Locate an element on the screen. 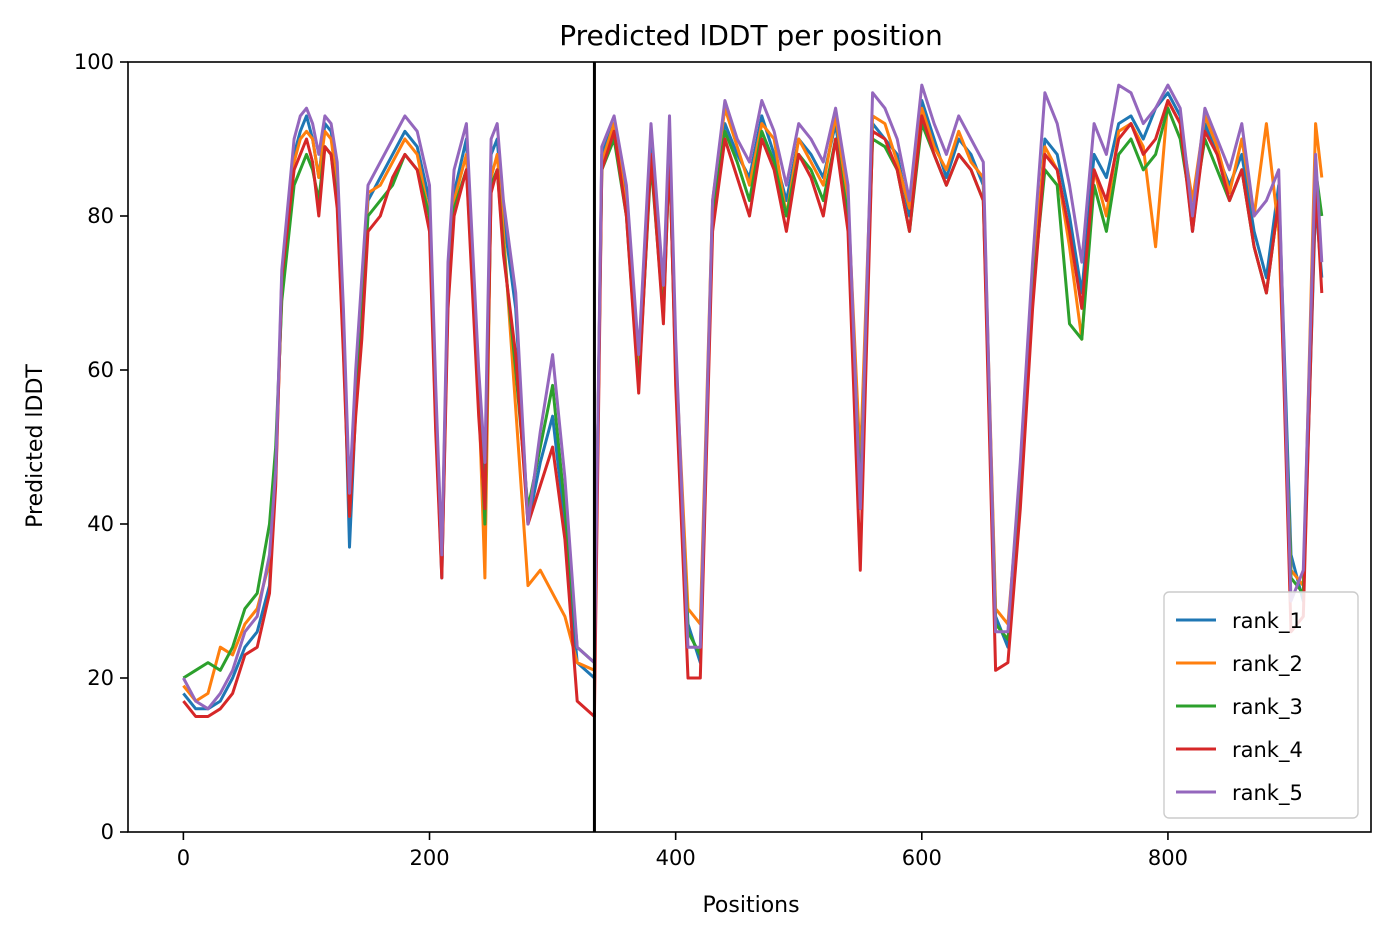 This screenshot has width=1391, height=939. legend: rank_1 rank_2 rank_3 rank_4 rank_5 is located at coordinates (1261, 705).